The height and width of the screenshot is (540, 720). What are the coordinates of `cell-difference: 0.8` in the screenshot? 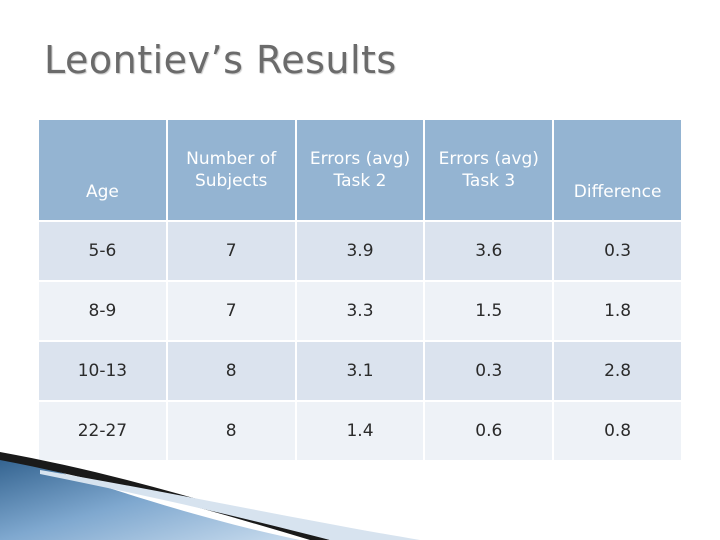 It's located at (617, 431).